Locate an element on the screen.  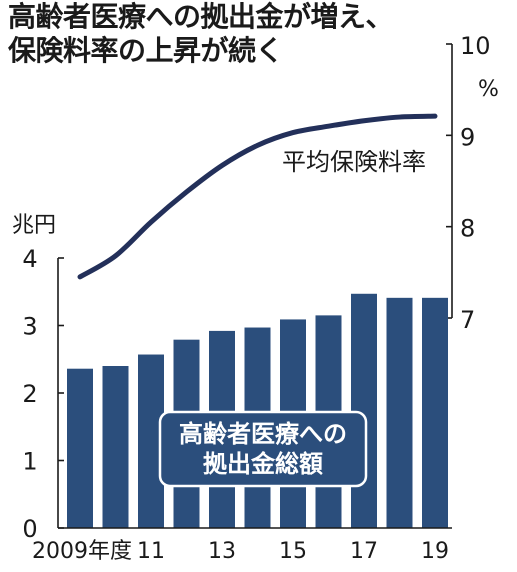
right-tick-label: 10 is located at coordinates (475, 46).